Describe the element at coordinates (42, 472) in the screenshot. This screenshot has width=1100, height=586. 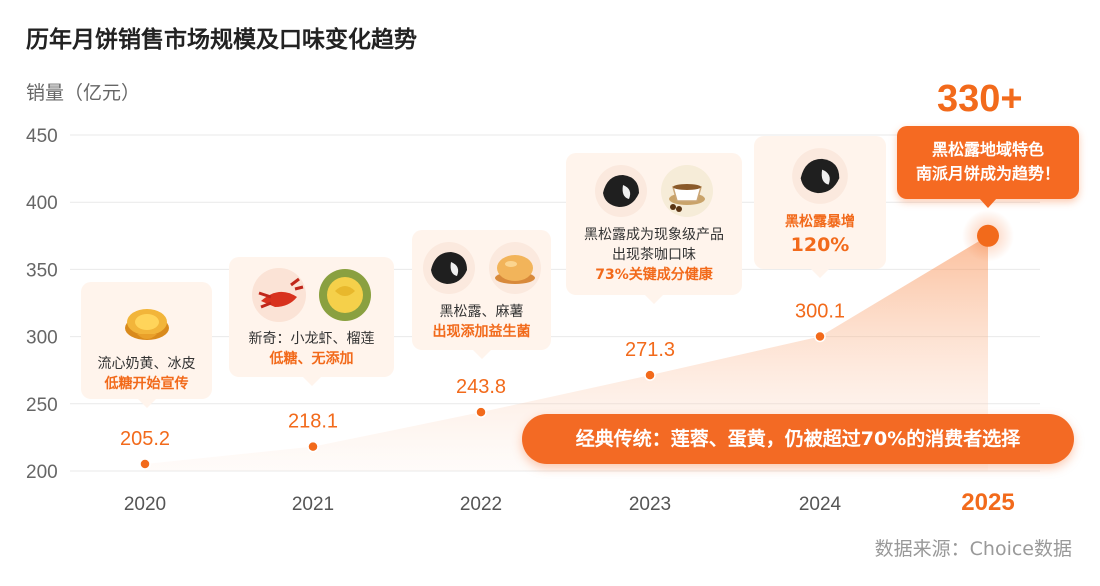
I see `y-tick-label: 200` at that location.